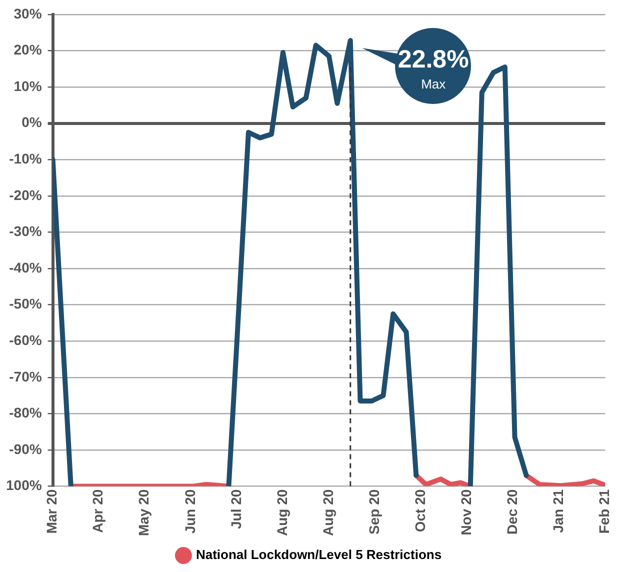 The height and width of the screenshot is (572, 625). What do you see at coordinates (52, 511) in the screenshot?
I see `x-tick-label: Mar 20` at bounding box center [52, 511].